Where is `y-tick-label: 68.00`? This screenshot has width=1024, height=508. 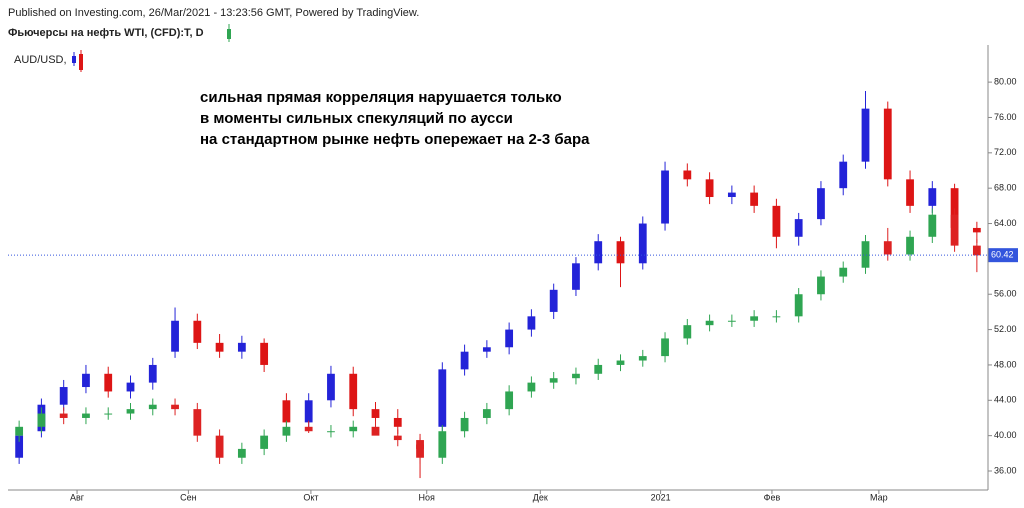
y-tick-label: 68.00 is located at coordinates (1005, 188).